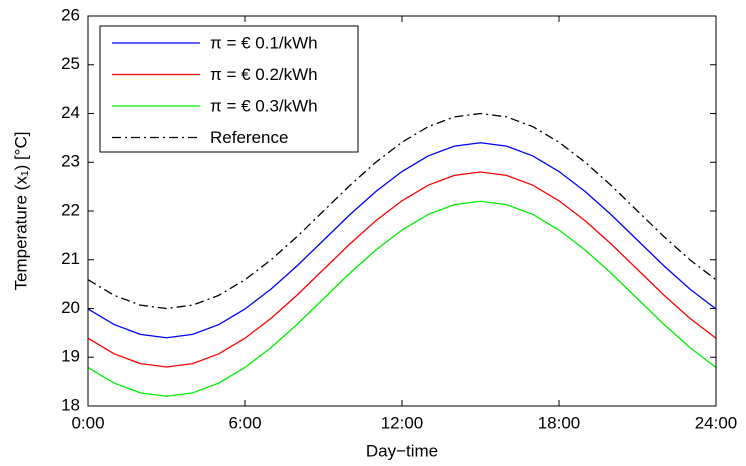  Describe the element at coordinates (70, 356) in the screenshot. I see `y-tick-label: 19` at that location.